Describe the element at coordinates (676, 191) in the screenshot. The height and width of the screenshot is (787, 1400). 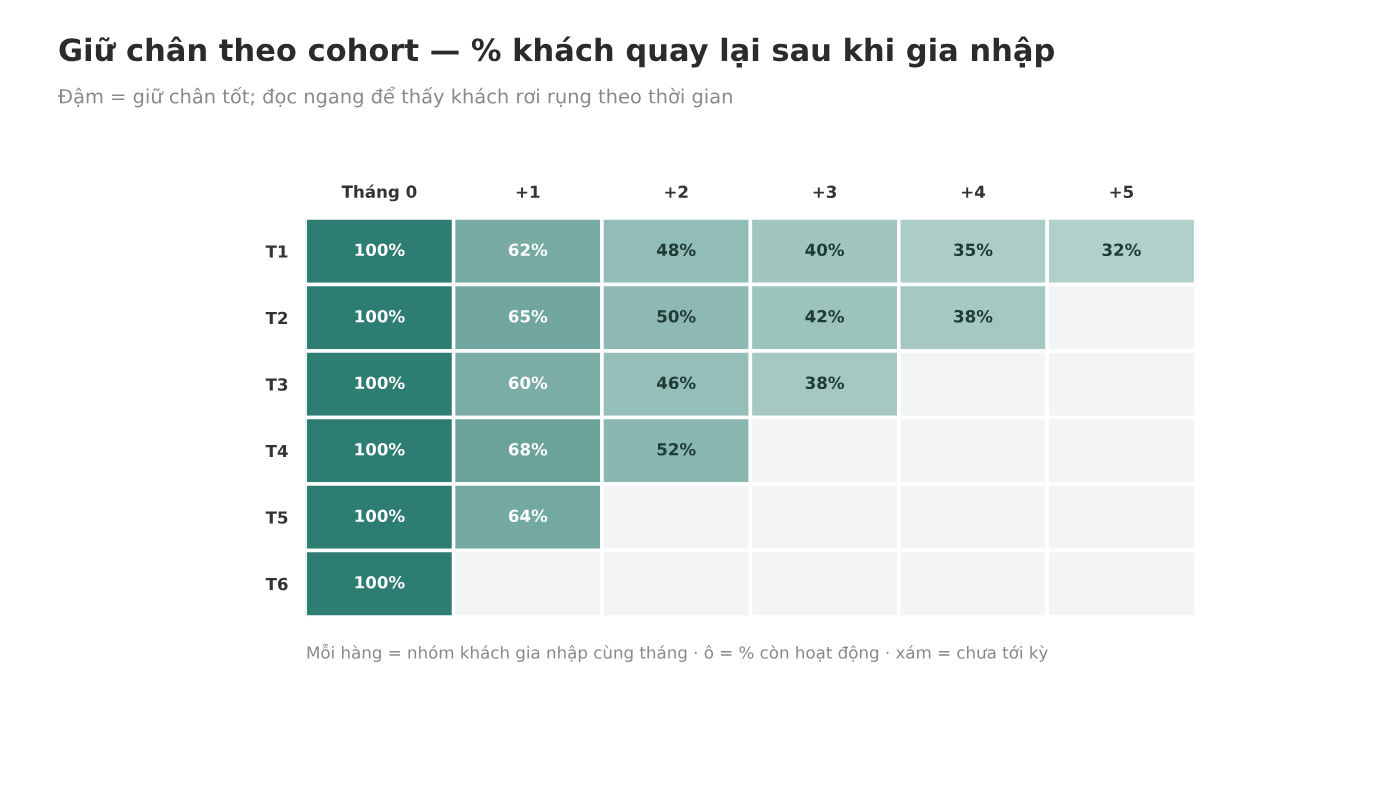
I see `x-tick-label: +2` at that location.